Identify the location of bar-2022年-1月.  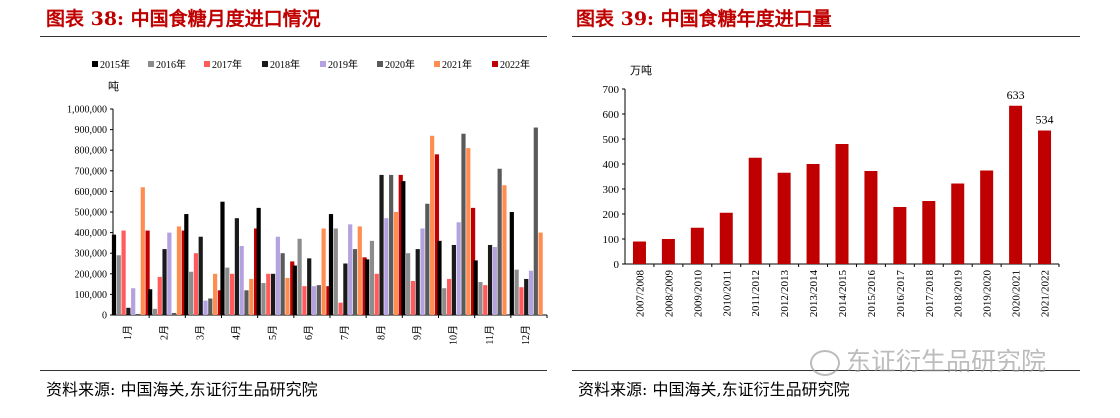
(147, 272).